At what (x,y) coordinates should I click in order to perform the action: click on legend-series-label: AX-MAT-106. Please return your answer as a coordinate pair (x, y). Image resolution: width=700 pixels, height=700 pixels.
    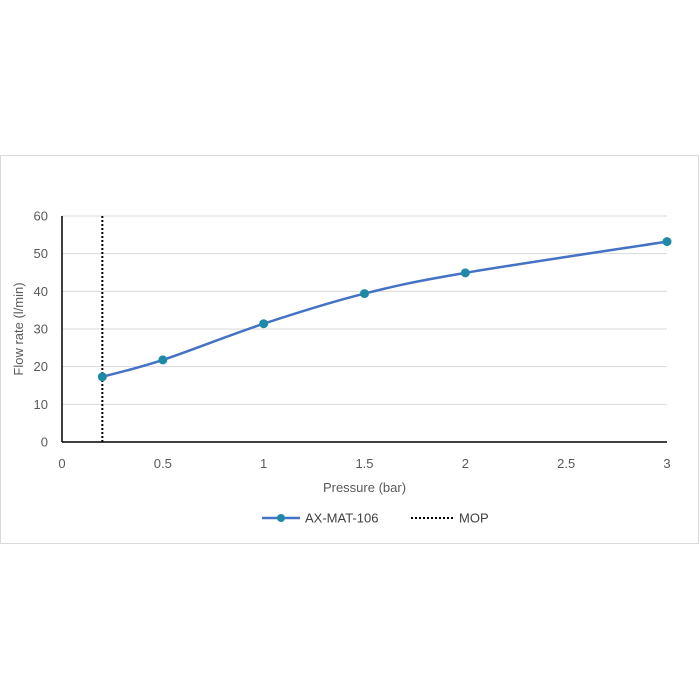
    Looking at the image, I should click on (341, 518).